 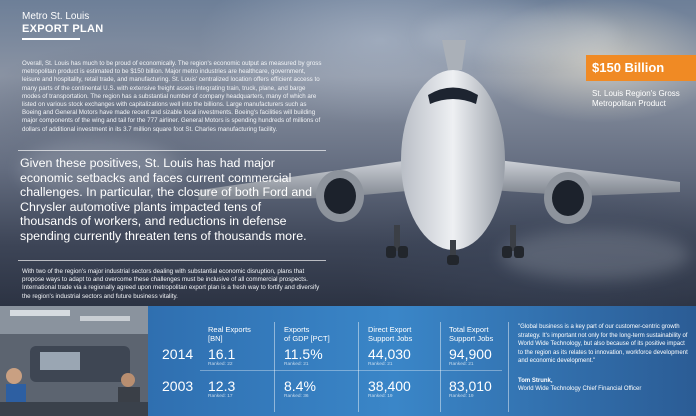 I want to click on year-label-2014: 2014, so click(x=178, y=354).